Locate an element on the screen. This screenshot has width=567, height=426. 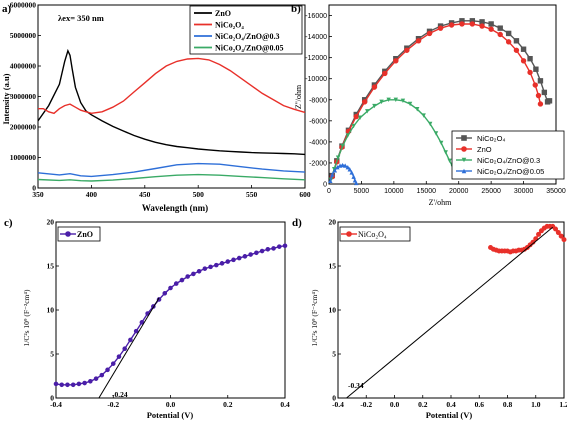
y-tick-label: 0 is located at coordinates (34, 188).